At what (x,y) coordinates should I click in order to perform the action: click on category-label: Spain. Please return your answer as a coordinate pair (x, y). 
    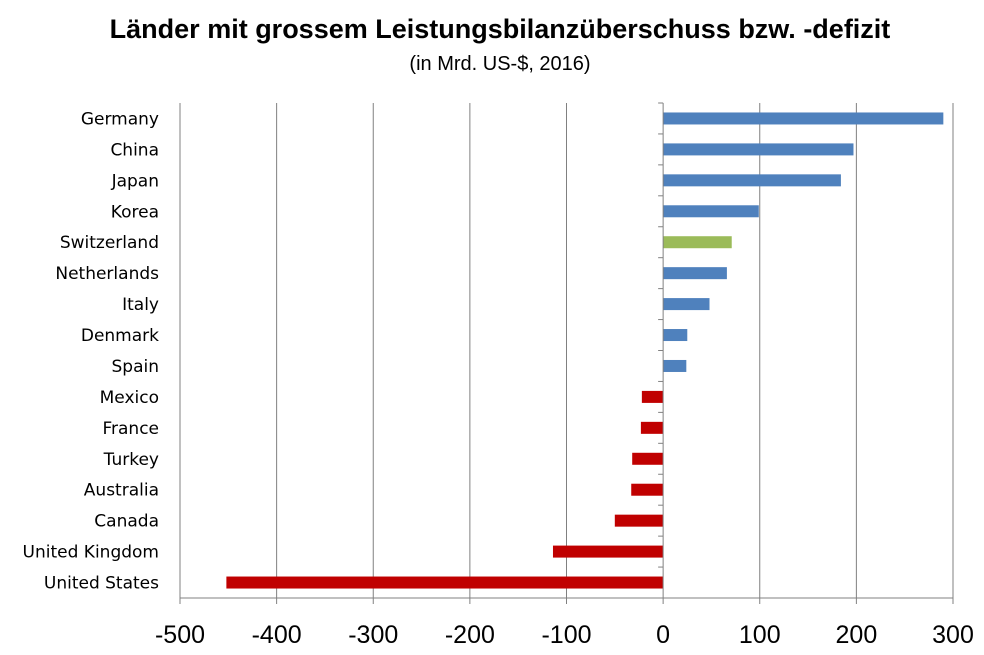
    Looking at the image, I should click on (136, 367).